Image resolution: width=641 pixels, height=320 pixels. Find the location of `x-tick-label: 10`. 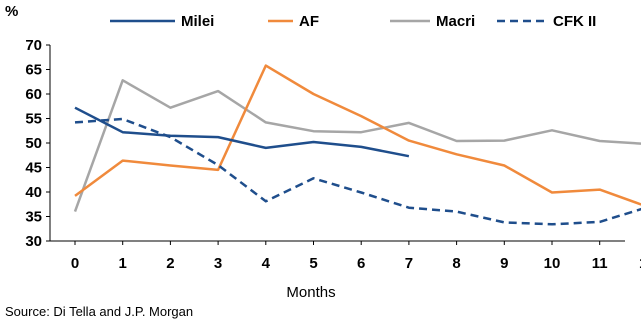

x-tick-label: 10 is located at coordinates (552, 263).